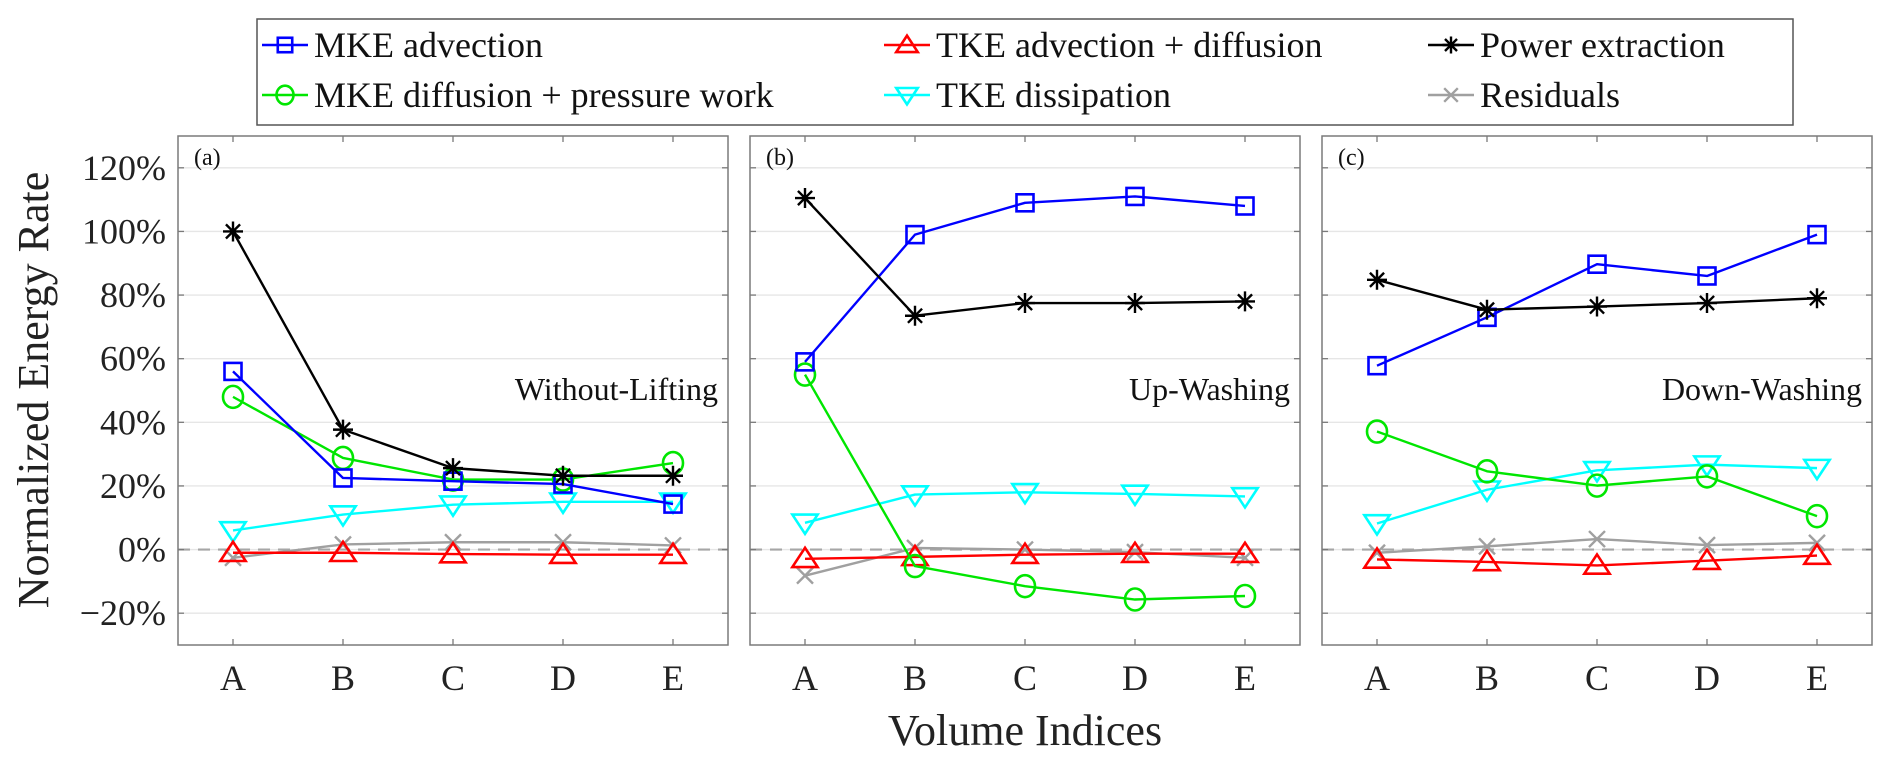 The width and height of the screenshot is (1892, 765). I want to click on y-tick-label: 0%, so click(142, 550).